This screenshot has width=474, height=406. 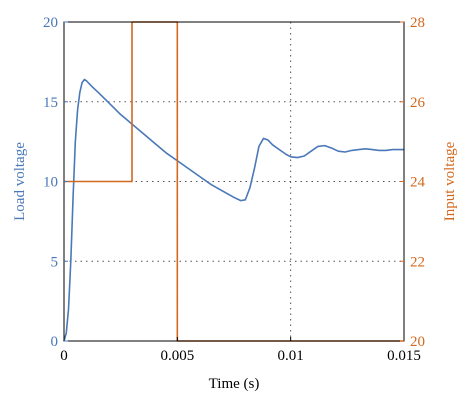 What do you see at coordinates (418, 103) in the screenshot?
I see `right-y-tick-label: 26` at bounding box center [418, 103].